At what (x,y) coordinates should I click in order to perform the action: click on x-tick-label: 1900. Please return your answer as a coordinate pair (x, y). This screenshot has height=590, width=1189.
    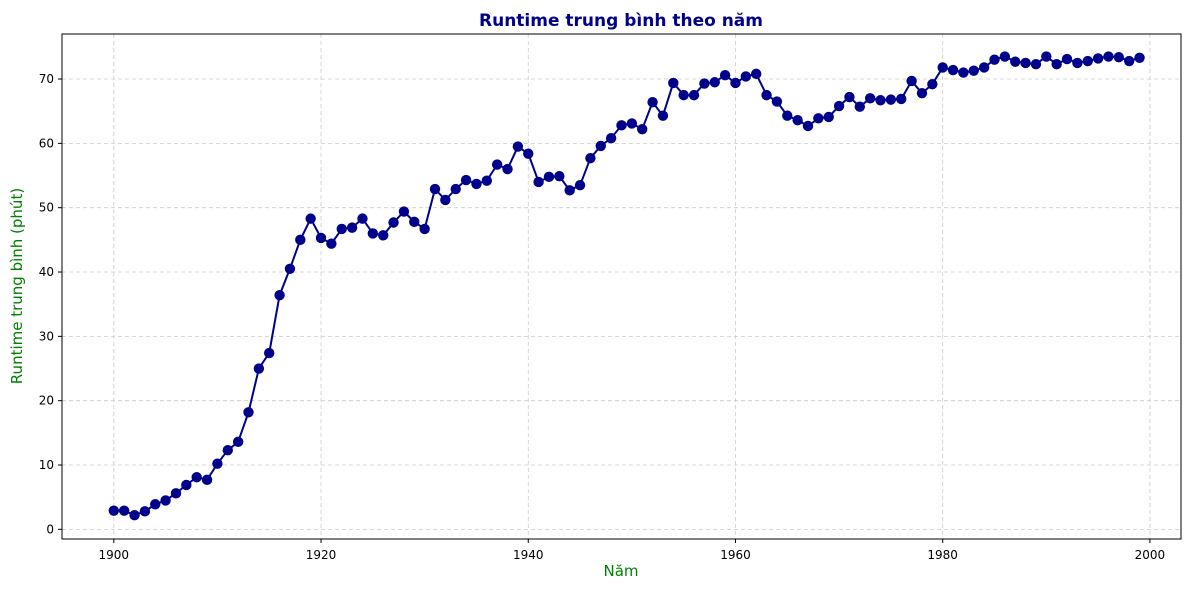
    Looking at the image, I should click on (114, 555).